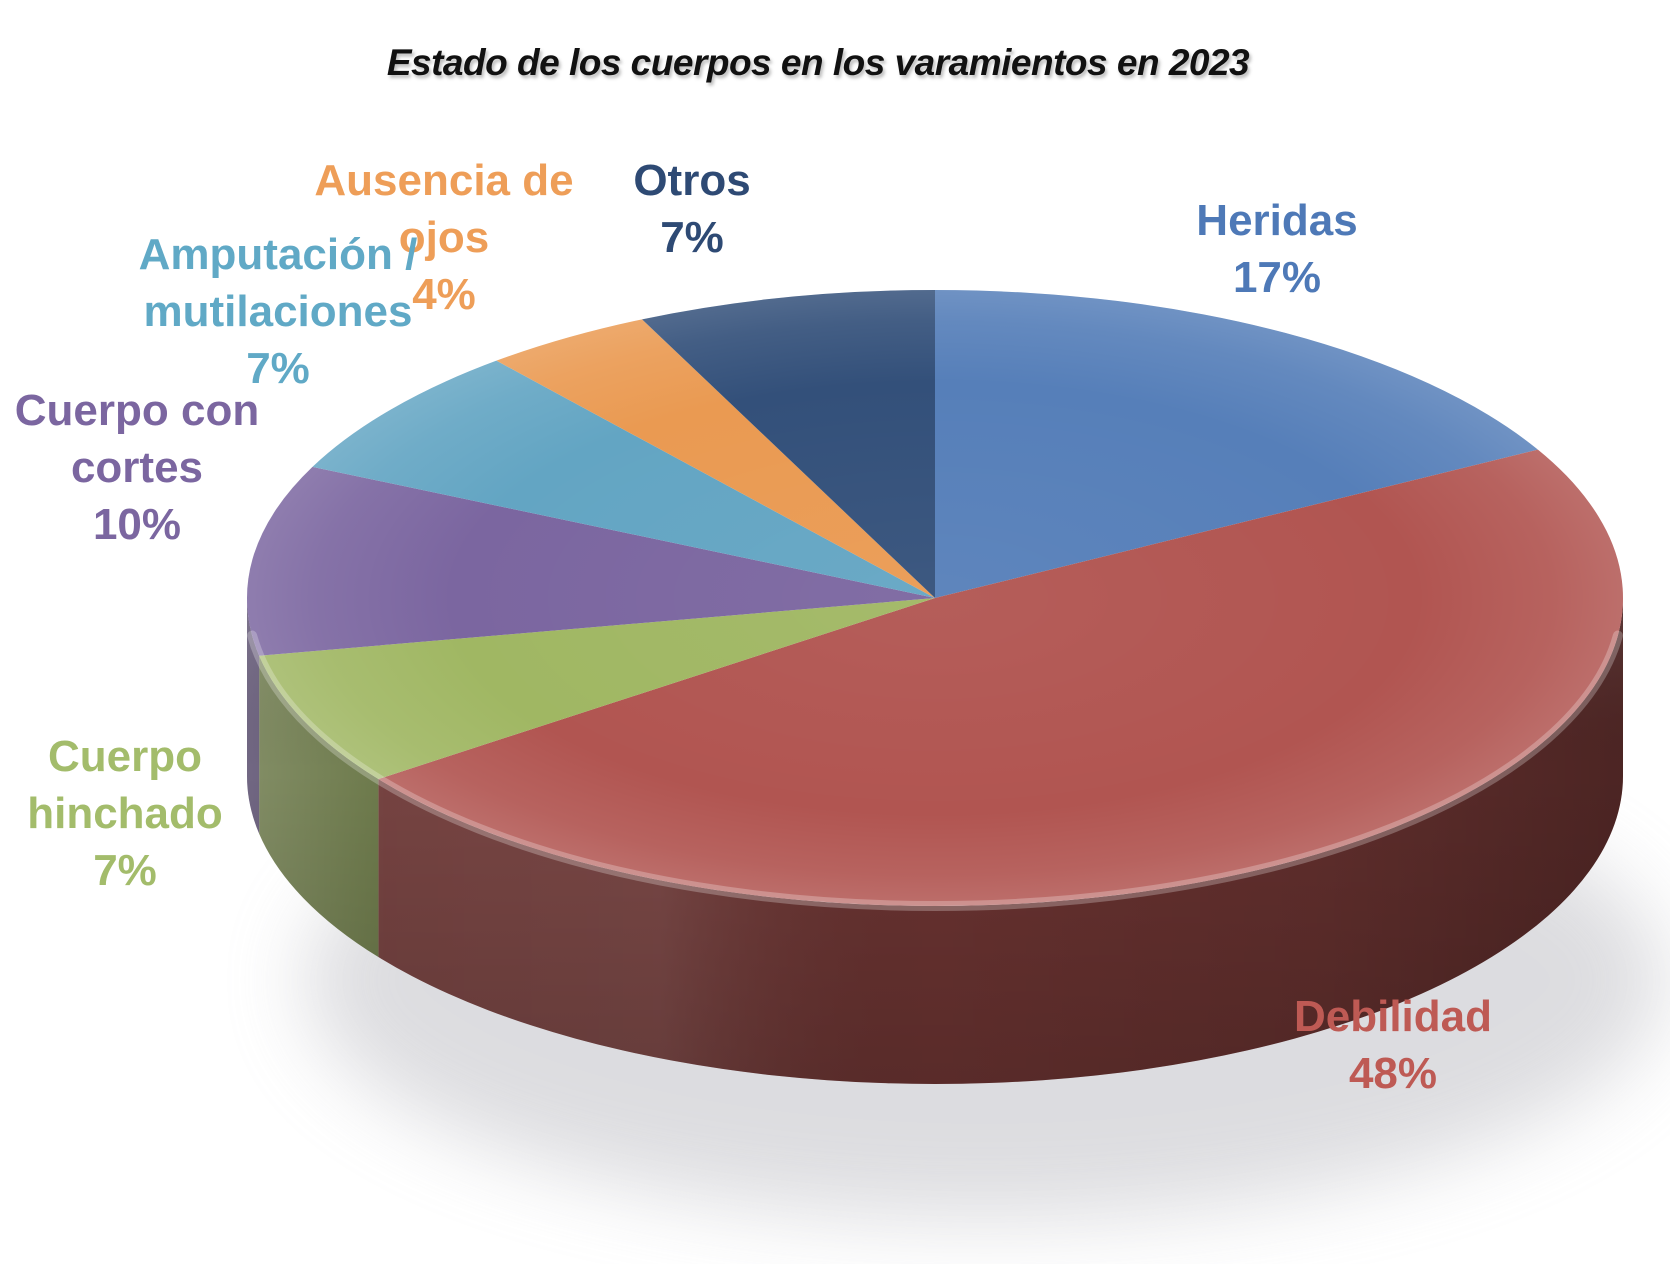  I want to click on label-ausencia-value: 4%, so click(444, 294).